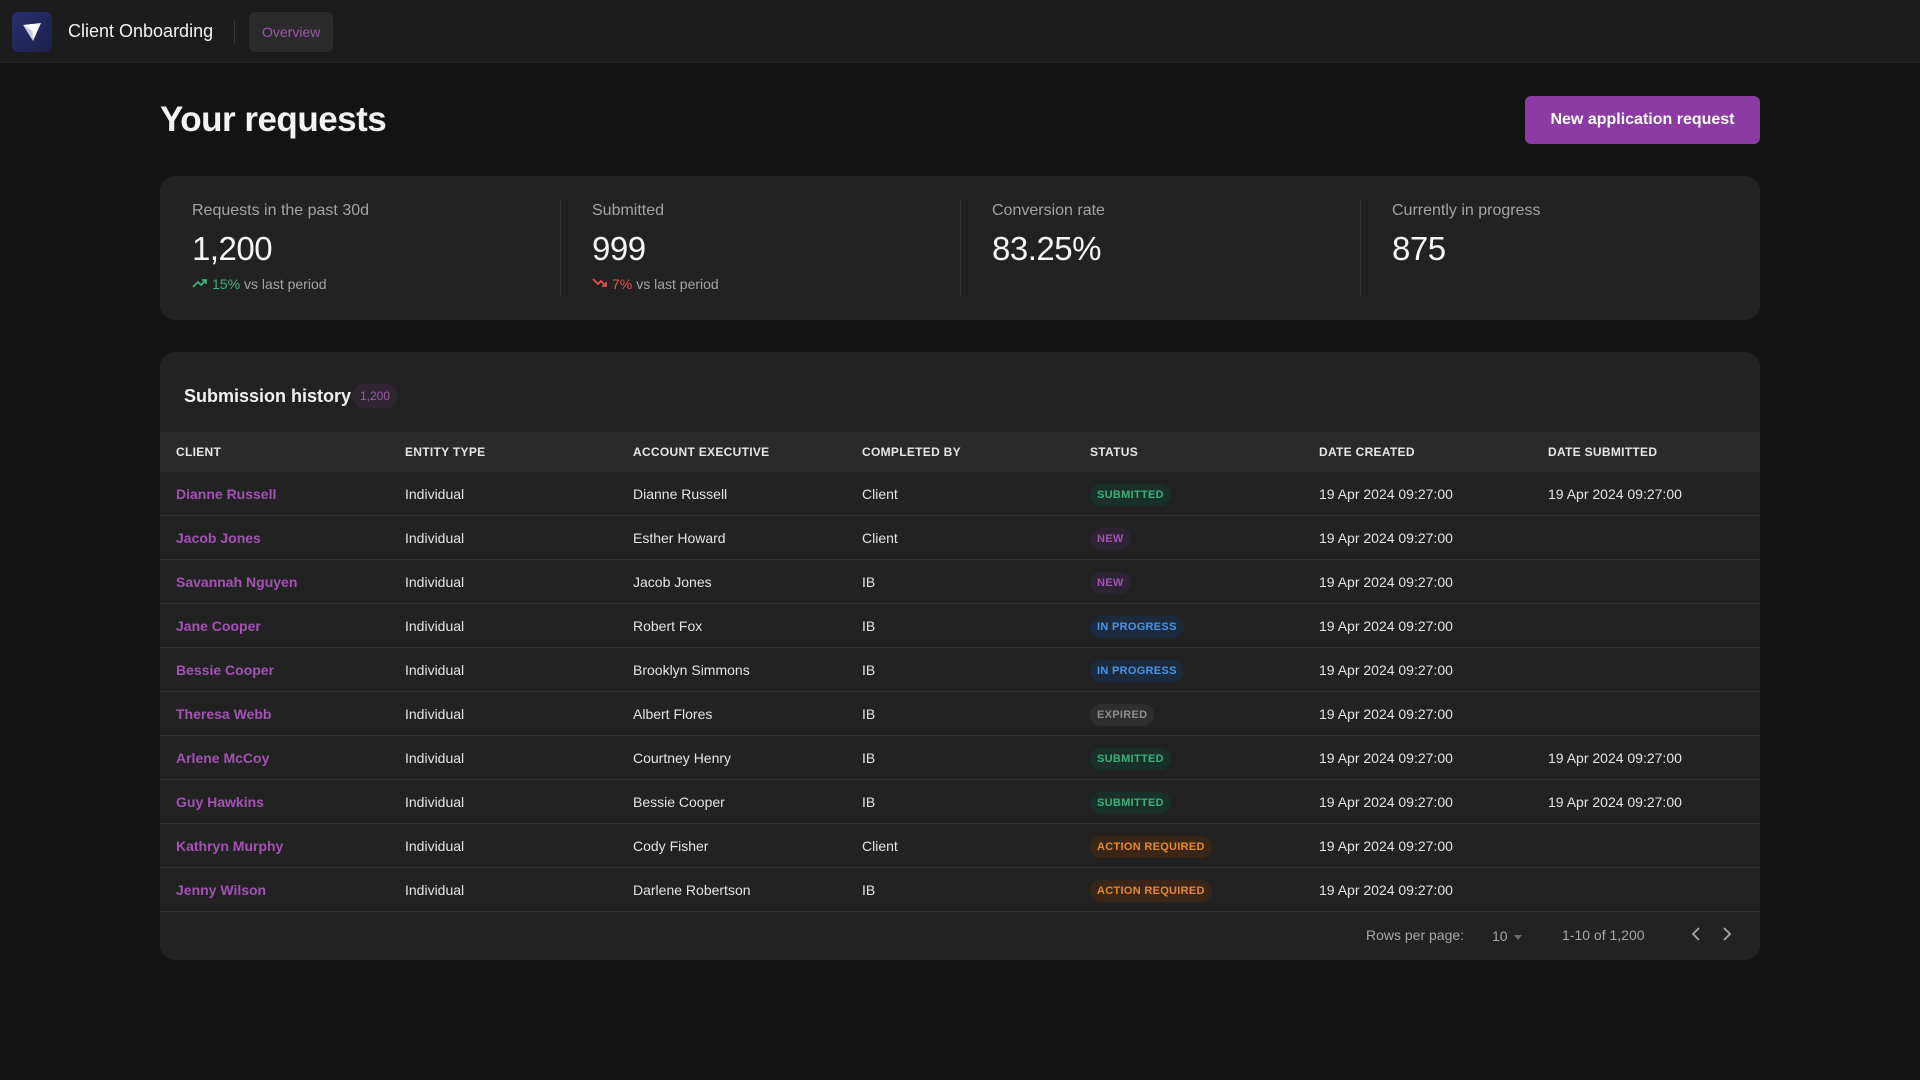  I want to click on stat-trend: 15% vs last period, so click(362, 284).